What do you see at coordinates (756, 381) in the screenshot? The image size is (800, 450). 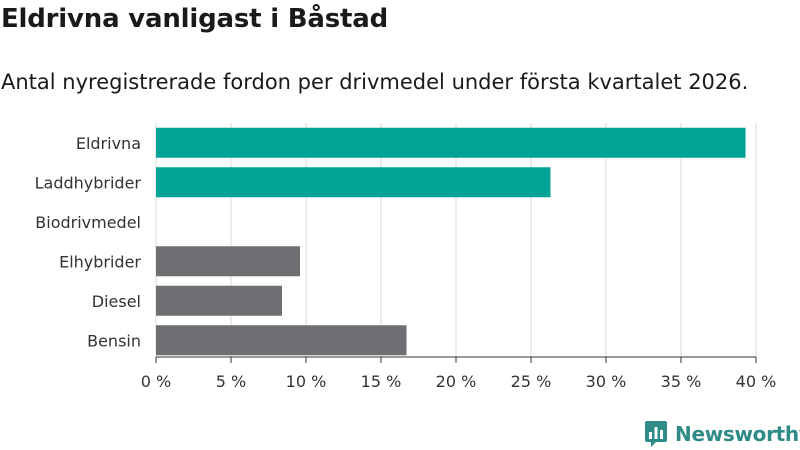 I see `x-tick-label-8: 40 %` at bounding box center [756, 381].